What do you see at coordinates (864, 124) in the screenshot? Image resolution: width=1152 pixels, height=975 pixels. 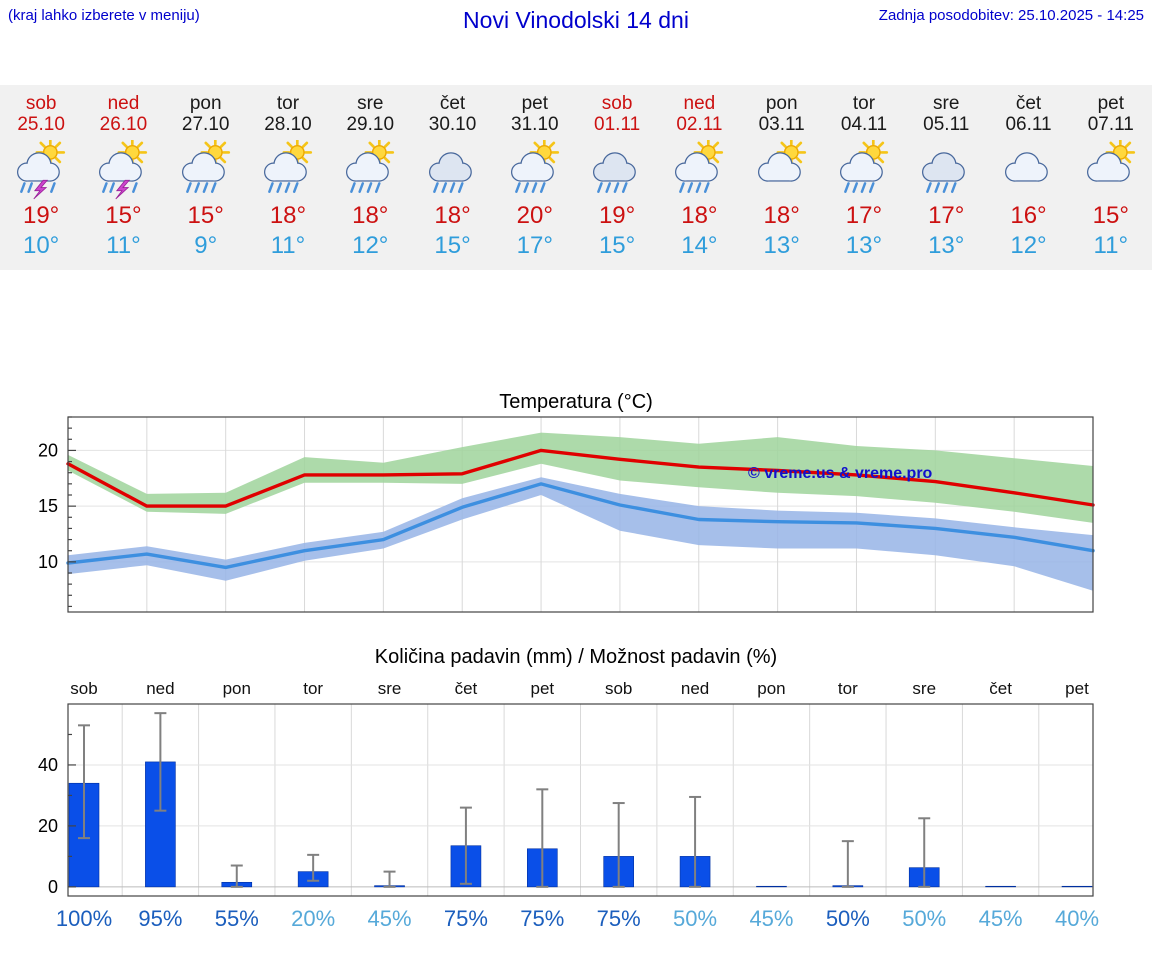 I see `day-date: 04.11` at bounding box center [864, 124].